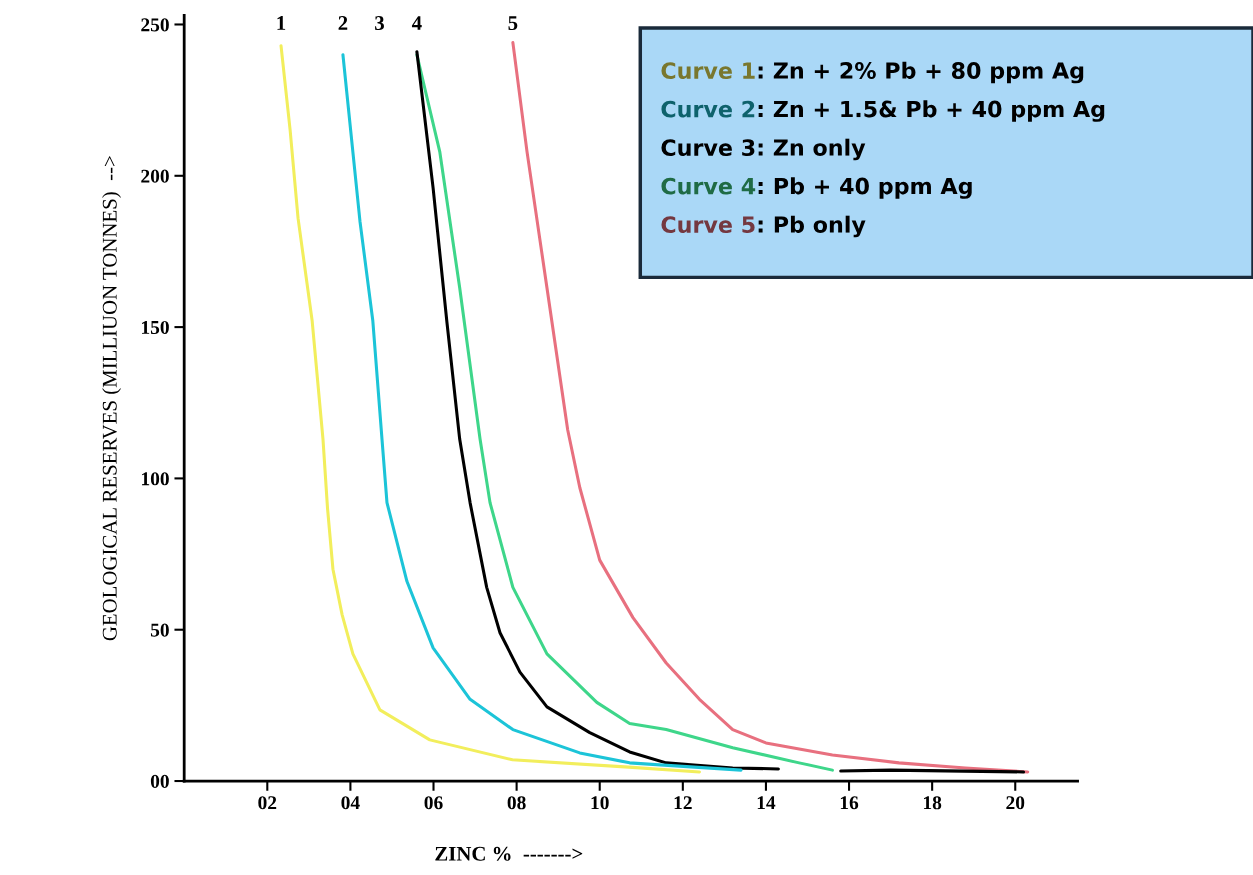 Image resolution: width=1253 pixels, height=875 pixels. What do you see at coordinates (509, 853) in the screenshot?
I see `x-axis-title: ZINC % ------->` at bounding box center [509, 853].